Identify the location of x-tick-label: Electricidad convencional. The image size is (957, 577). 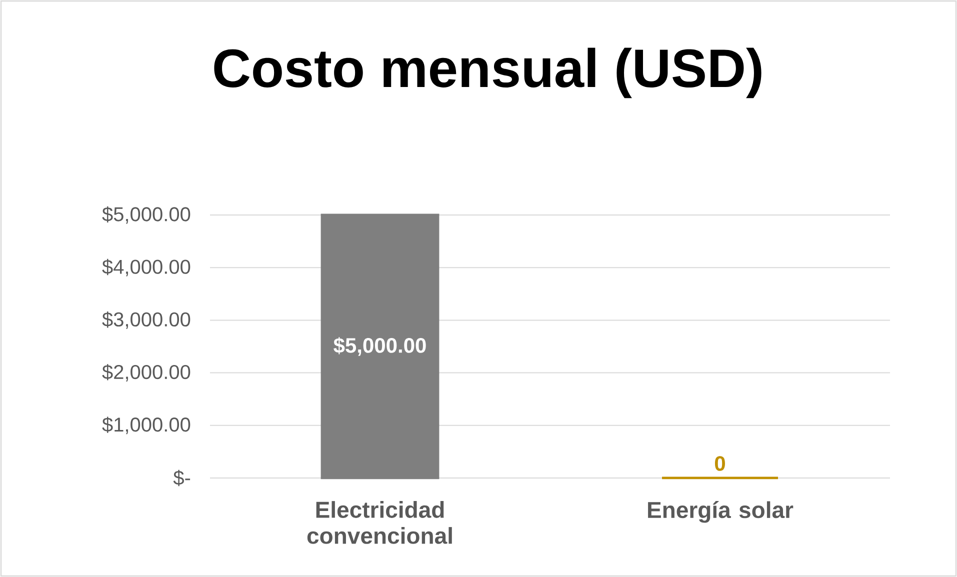
(379, 522).